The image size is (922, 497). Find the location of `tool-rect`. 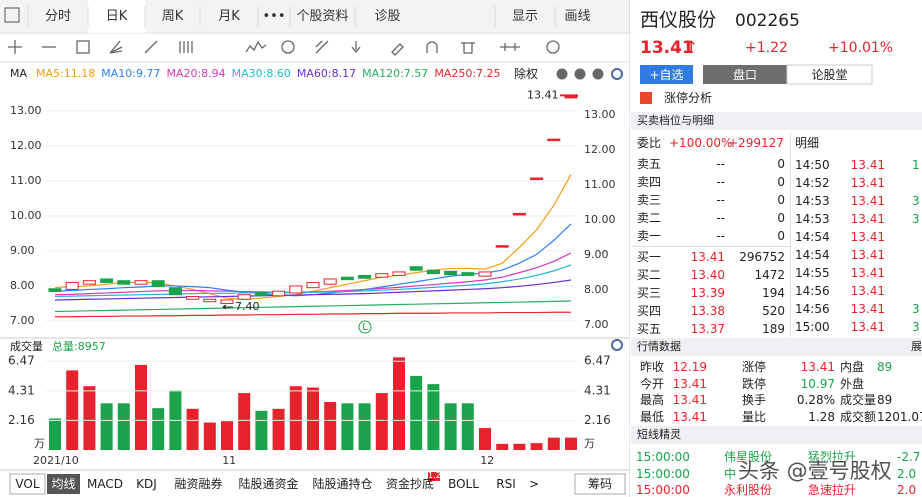

tool-rect is located at coordinates (83, 47).